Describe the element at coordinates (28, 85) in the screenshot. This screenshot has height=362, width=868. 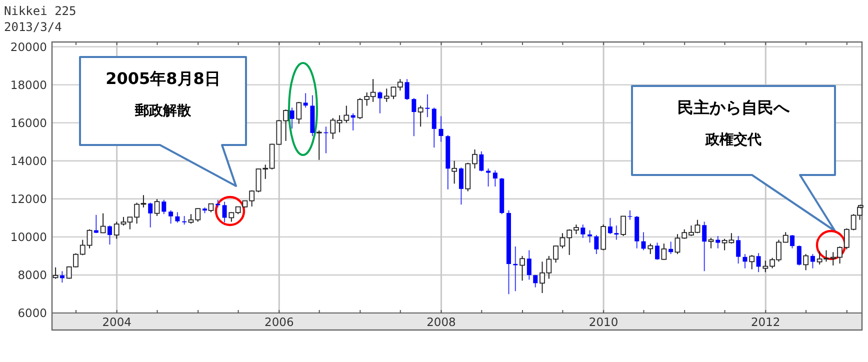
I see `y-tick-label: 18000` at that location.